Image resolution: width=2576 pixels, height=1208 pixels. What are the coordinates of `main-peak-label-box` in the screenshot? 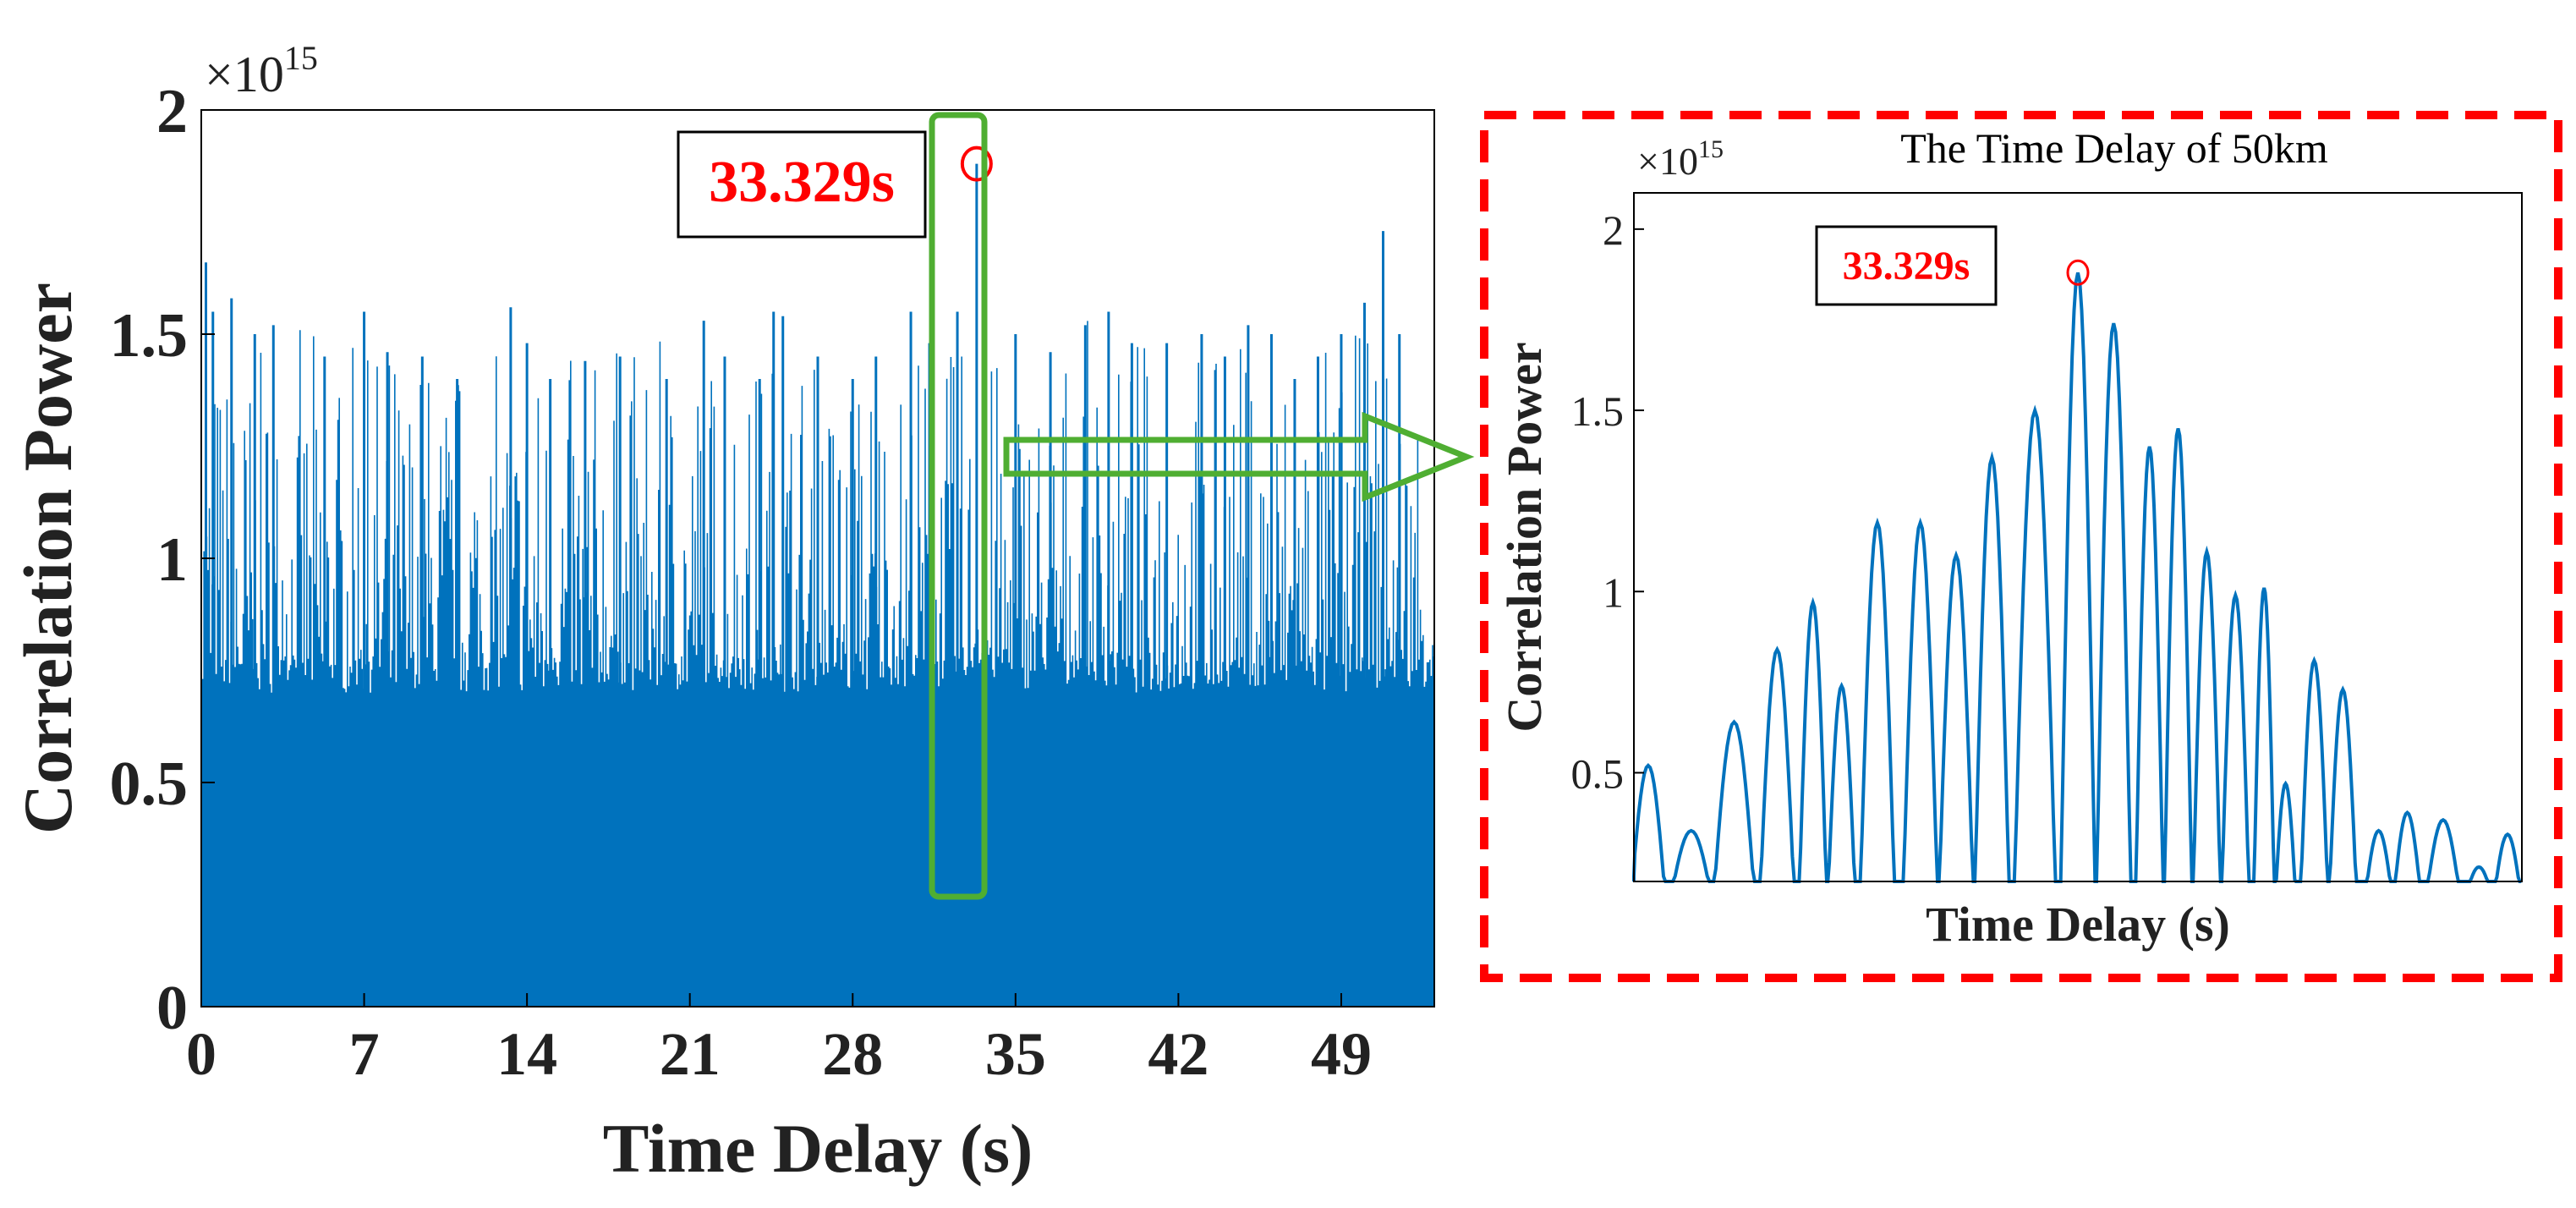 It's located at (802, 184).